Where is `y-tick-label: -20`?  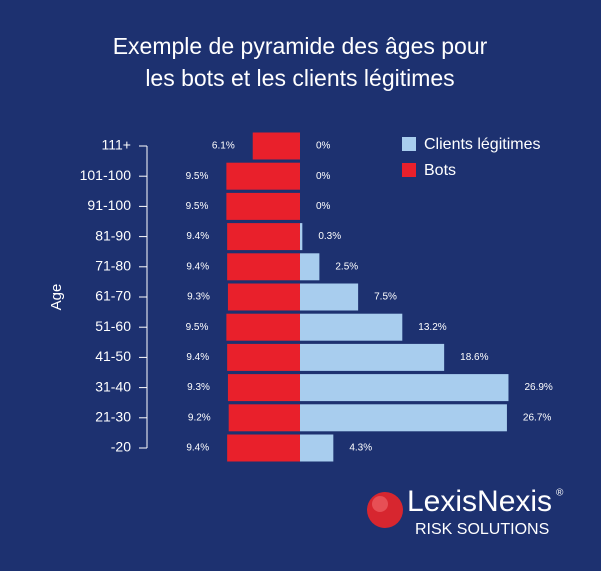 y-tick-label: -20 is located at coordinates (121, 447).